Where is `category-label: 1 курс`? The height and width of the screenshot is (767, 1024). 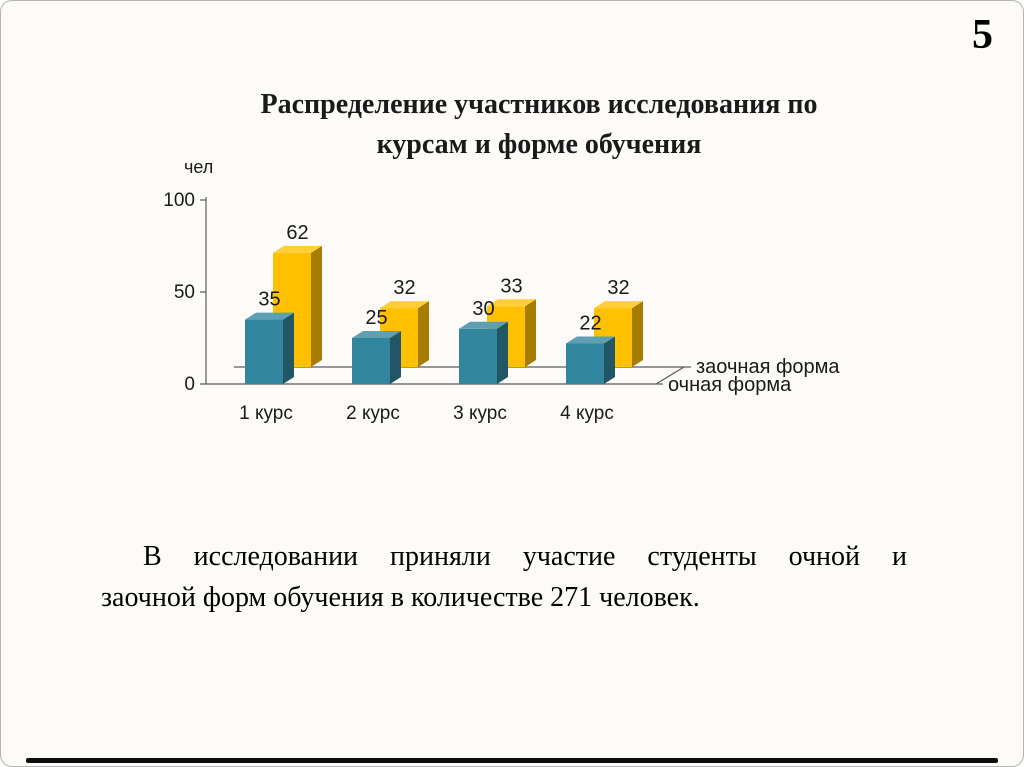 category-label: 1 курс is located at coordinates (266, 413).